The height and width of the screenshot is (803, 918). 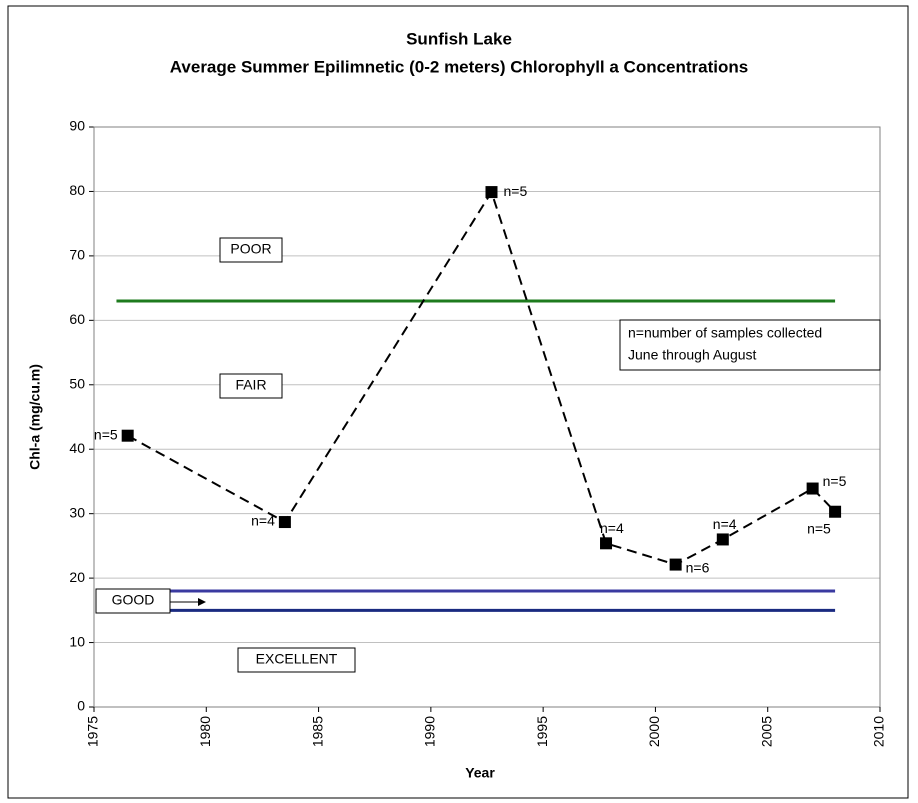 I want to click on x-tick-label: 1990, so click(x=430, y=731).